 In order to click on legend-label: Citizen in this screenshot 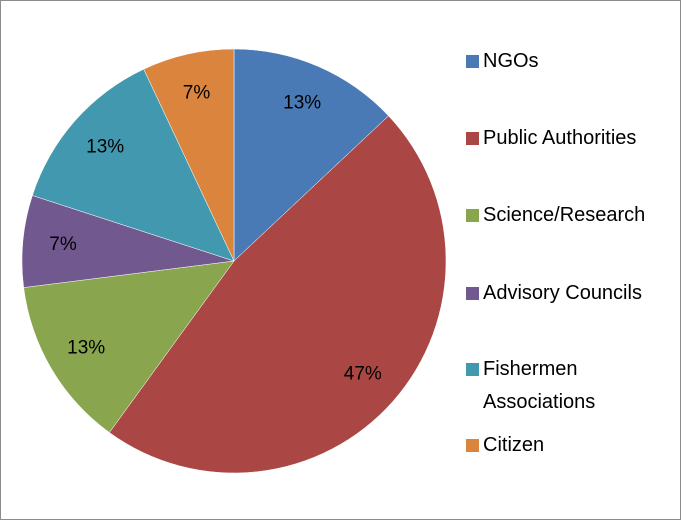, I will do `click(514, 445)`.